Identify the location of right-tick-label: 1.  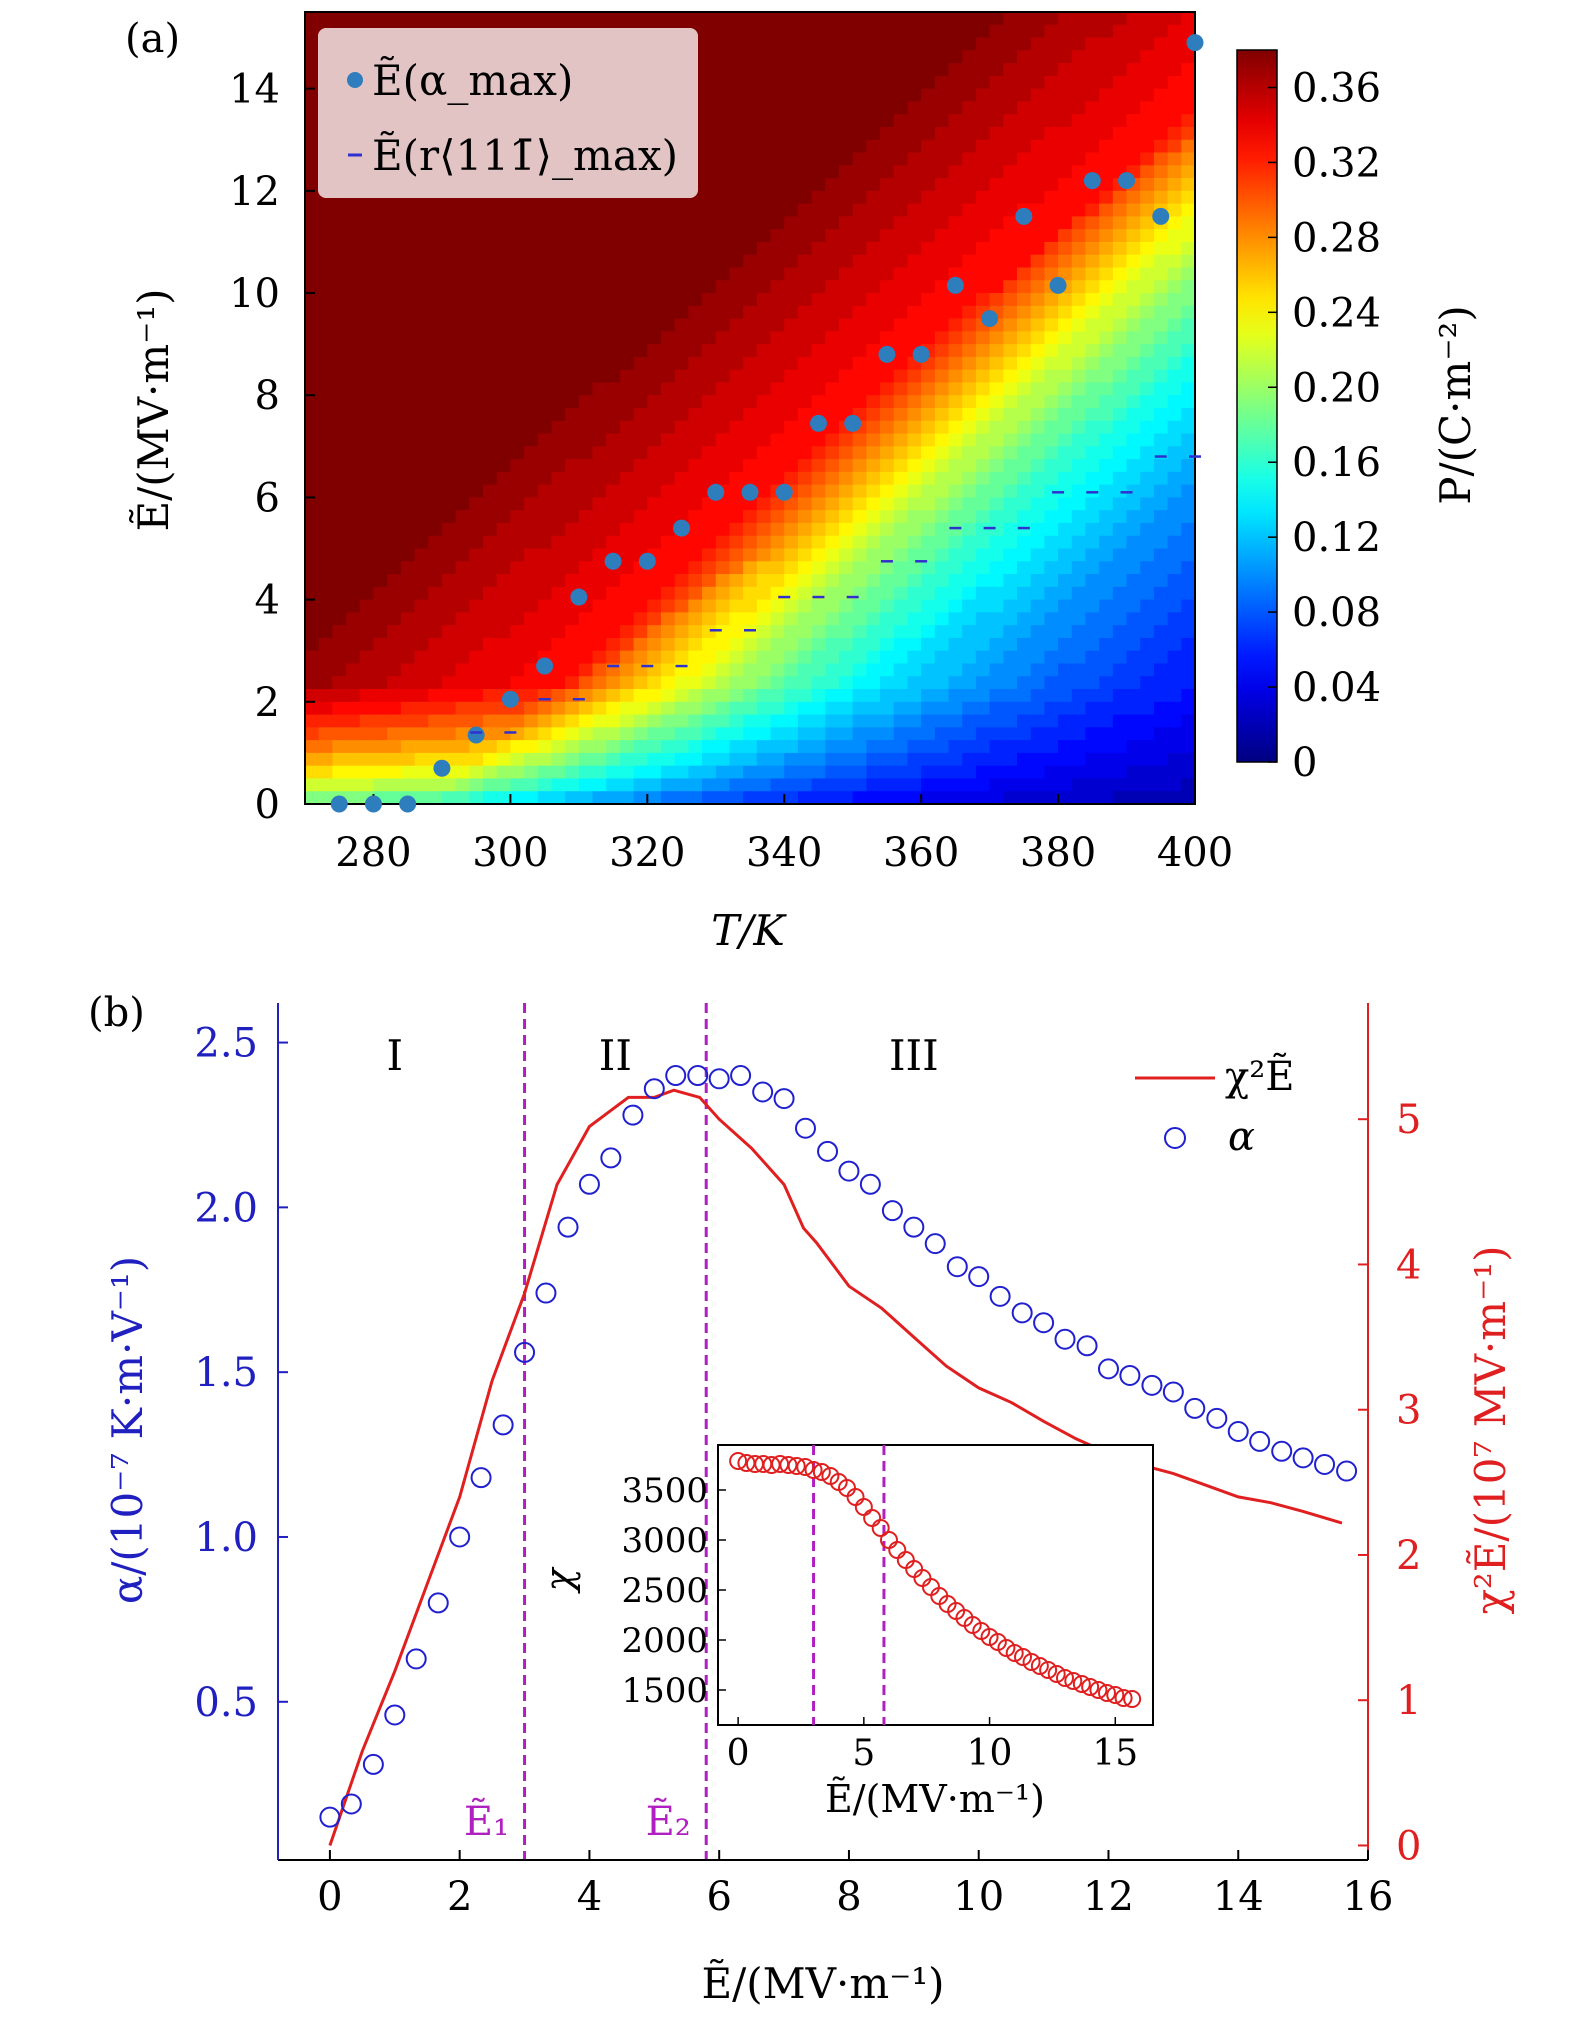
(1408, 1701).